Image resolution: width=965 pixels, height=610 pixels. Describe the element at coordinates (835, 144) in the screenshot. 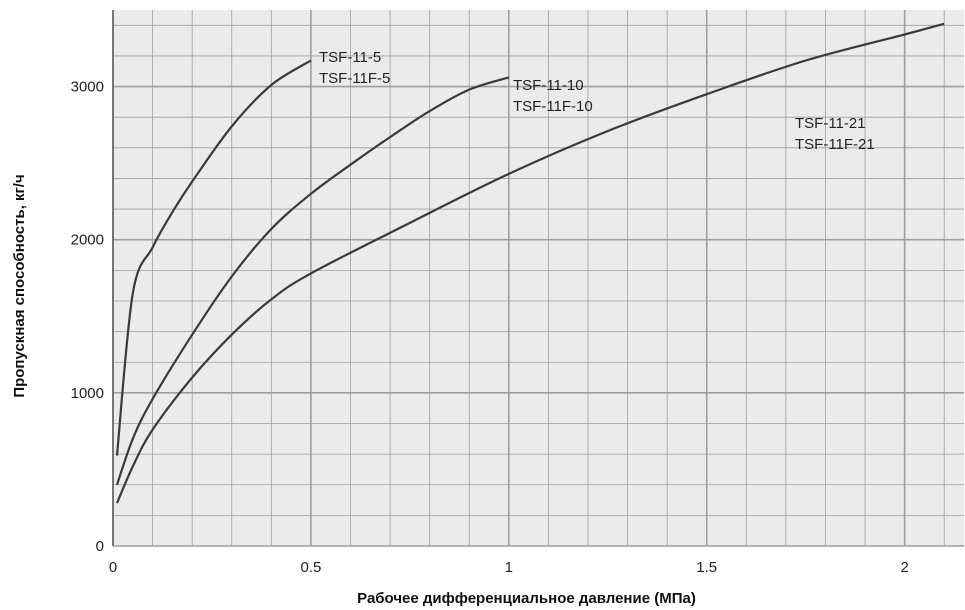

I see `series-label-line: TSF-11F-21` at that location.